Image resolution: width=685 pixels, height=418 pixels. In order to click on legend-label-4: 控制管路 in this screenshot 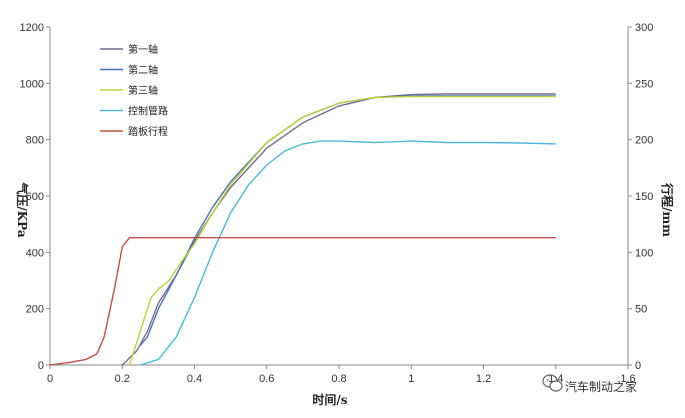, I will do `click(148, 111)`.